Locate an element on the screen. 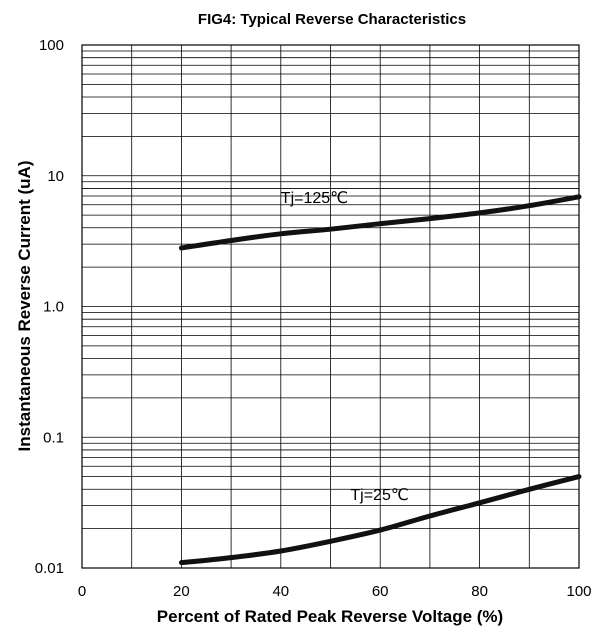  series-label: Tj=125℃ is located at coordinates (314, 198).